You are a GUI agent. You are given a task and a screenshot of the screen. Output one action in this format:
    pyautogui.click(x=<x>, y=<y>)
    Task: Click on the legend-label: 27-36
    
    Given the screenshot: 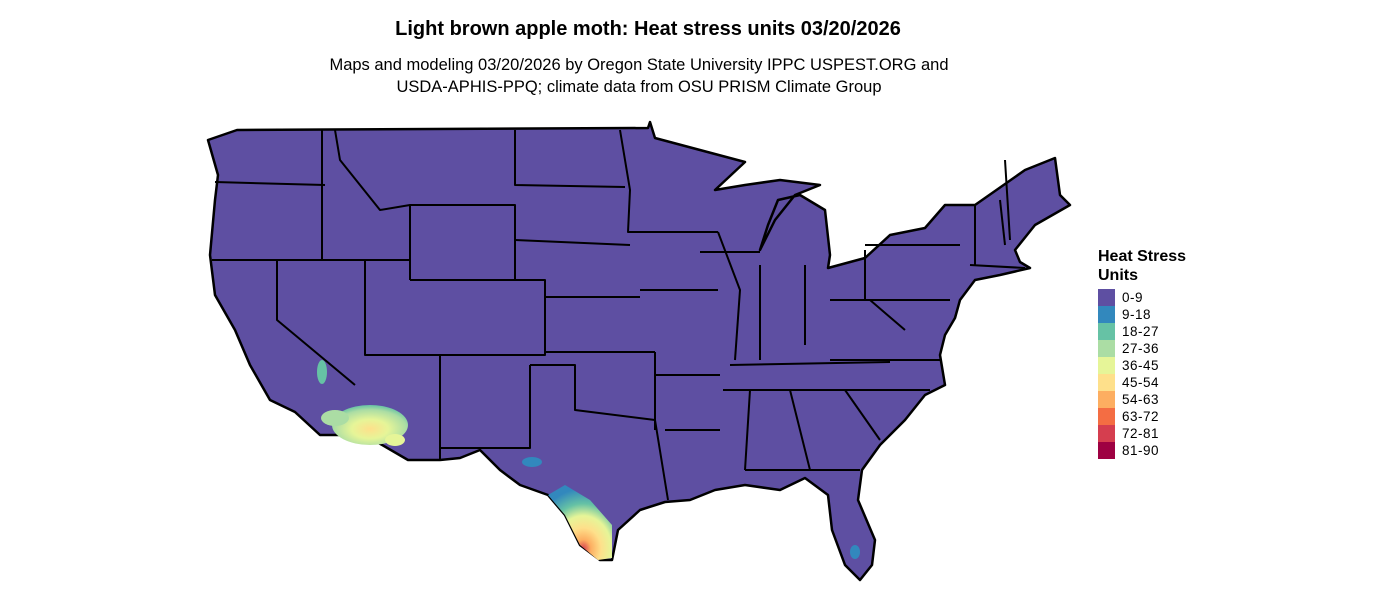 What is the action you would take?
    pyautogui.click(x=1141, y=348)
    